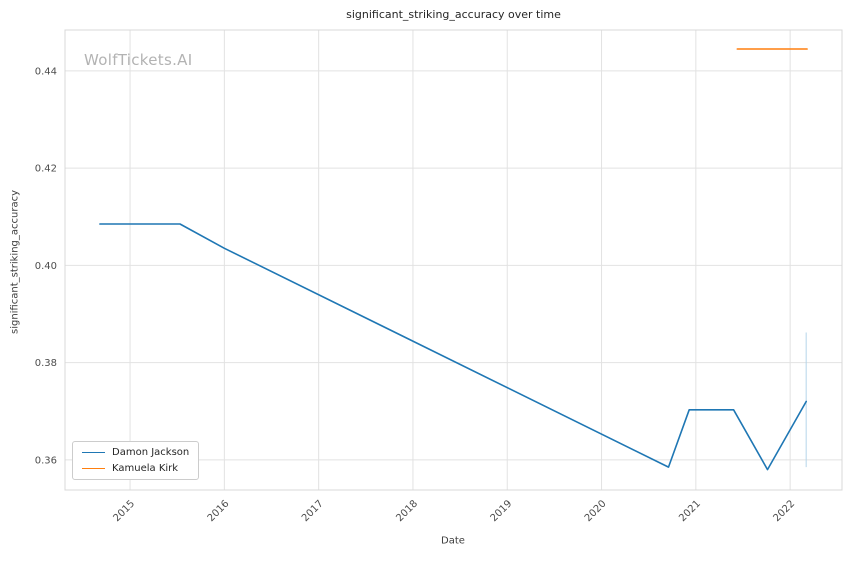 Image resolution: width=852 pixels, height=561 pixels. Describe the element at coordinates (151, 452) in the screenshot. I see `legend-label: Damon Jackson` at that location.